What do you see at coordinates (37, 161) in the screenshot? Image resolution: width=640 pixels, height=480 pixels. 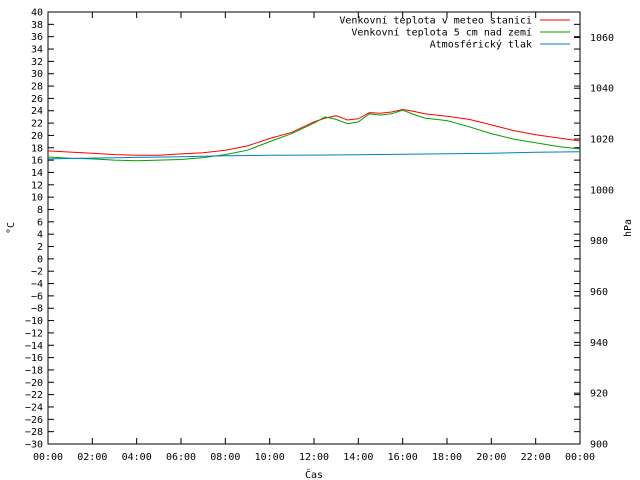 I see `y-left-tick-label: 16` at bounding box center [37, 161].